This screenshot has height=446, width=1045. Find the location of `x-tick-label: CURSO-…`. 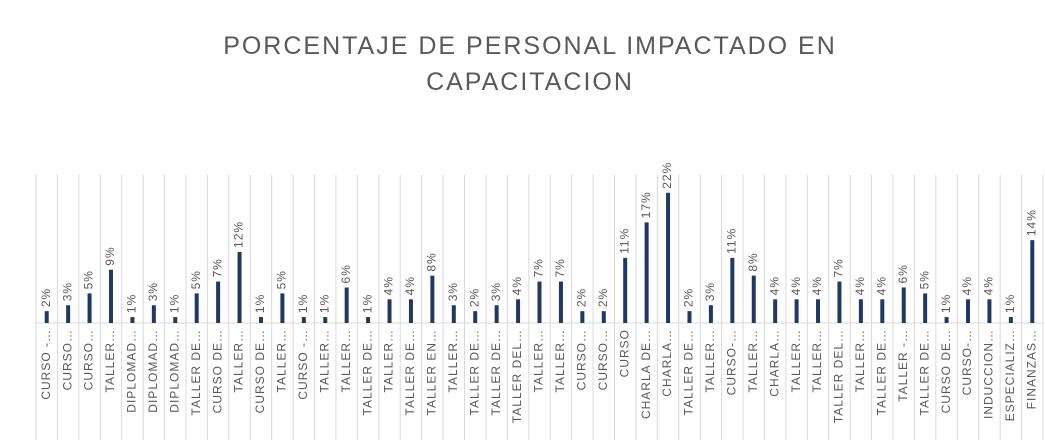

x-tick-label: CURSO-… is located at coordinates (967, 362).